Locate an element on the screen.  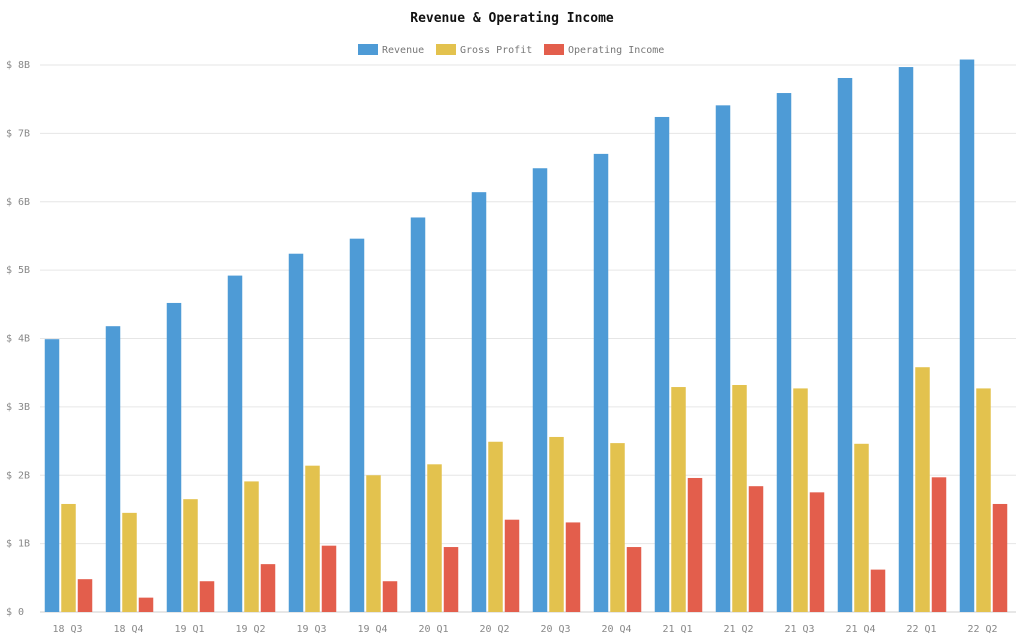
x-tick-label: 20 Q2 is located at coordinates (494, 629).